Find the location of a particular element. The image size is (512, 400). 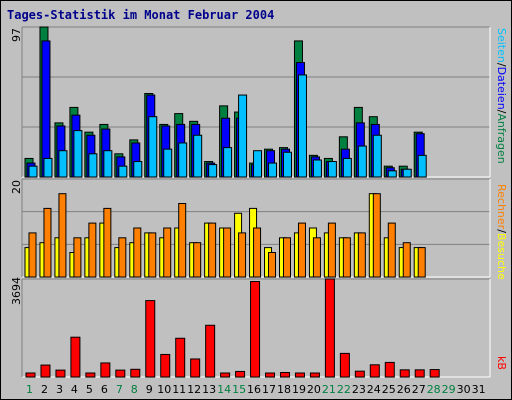

x-tick-label-day-11: 11 is located at coordinates (179, 389).